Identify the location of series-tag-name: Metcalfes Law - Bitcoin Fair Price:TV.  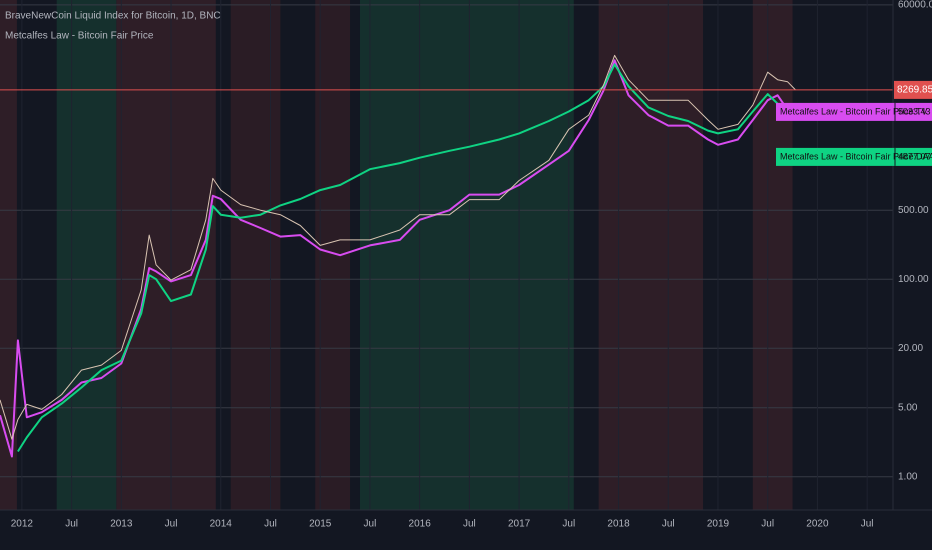
(854, 111).